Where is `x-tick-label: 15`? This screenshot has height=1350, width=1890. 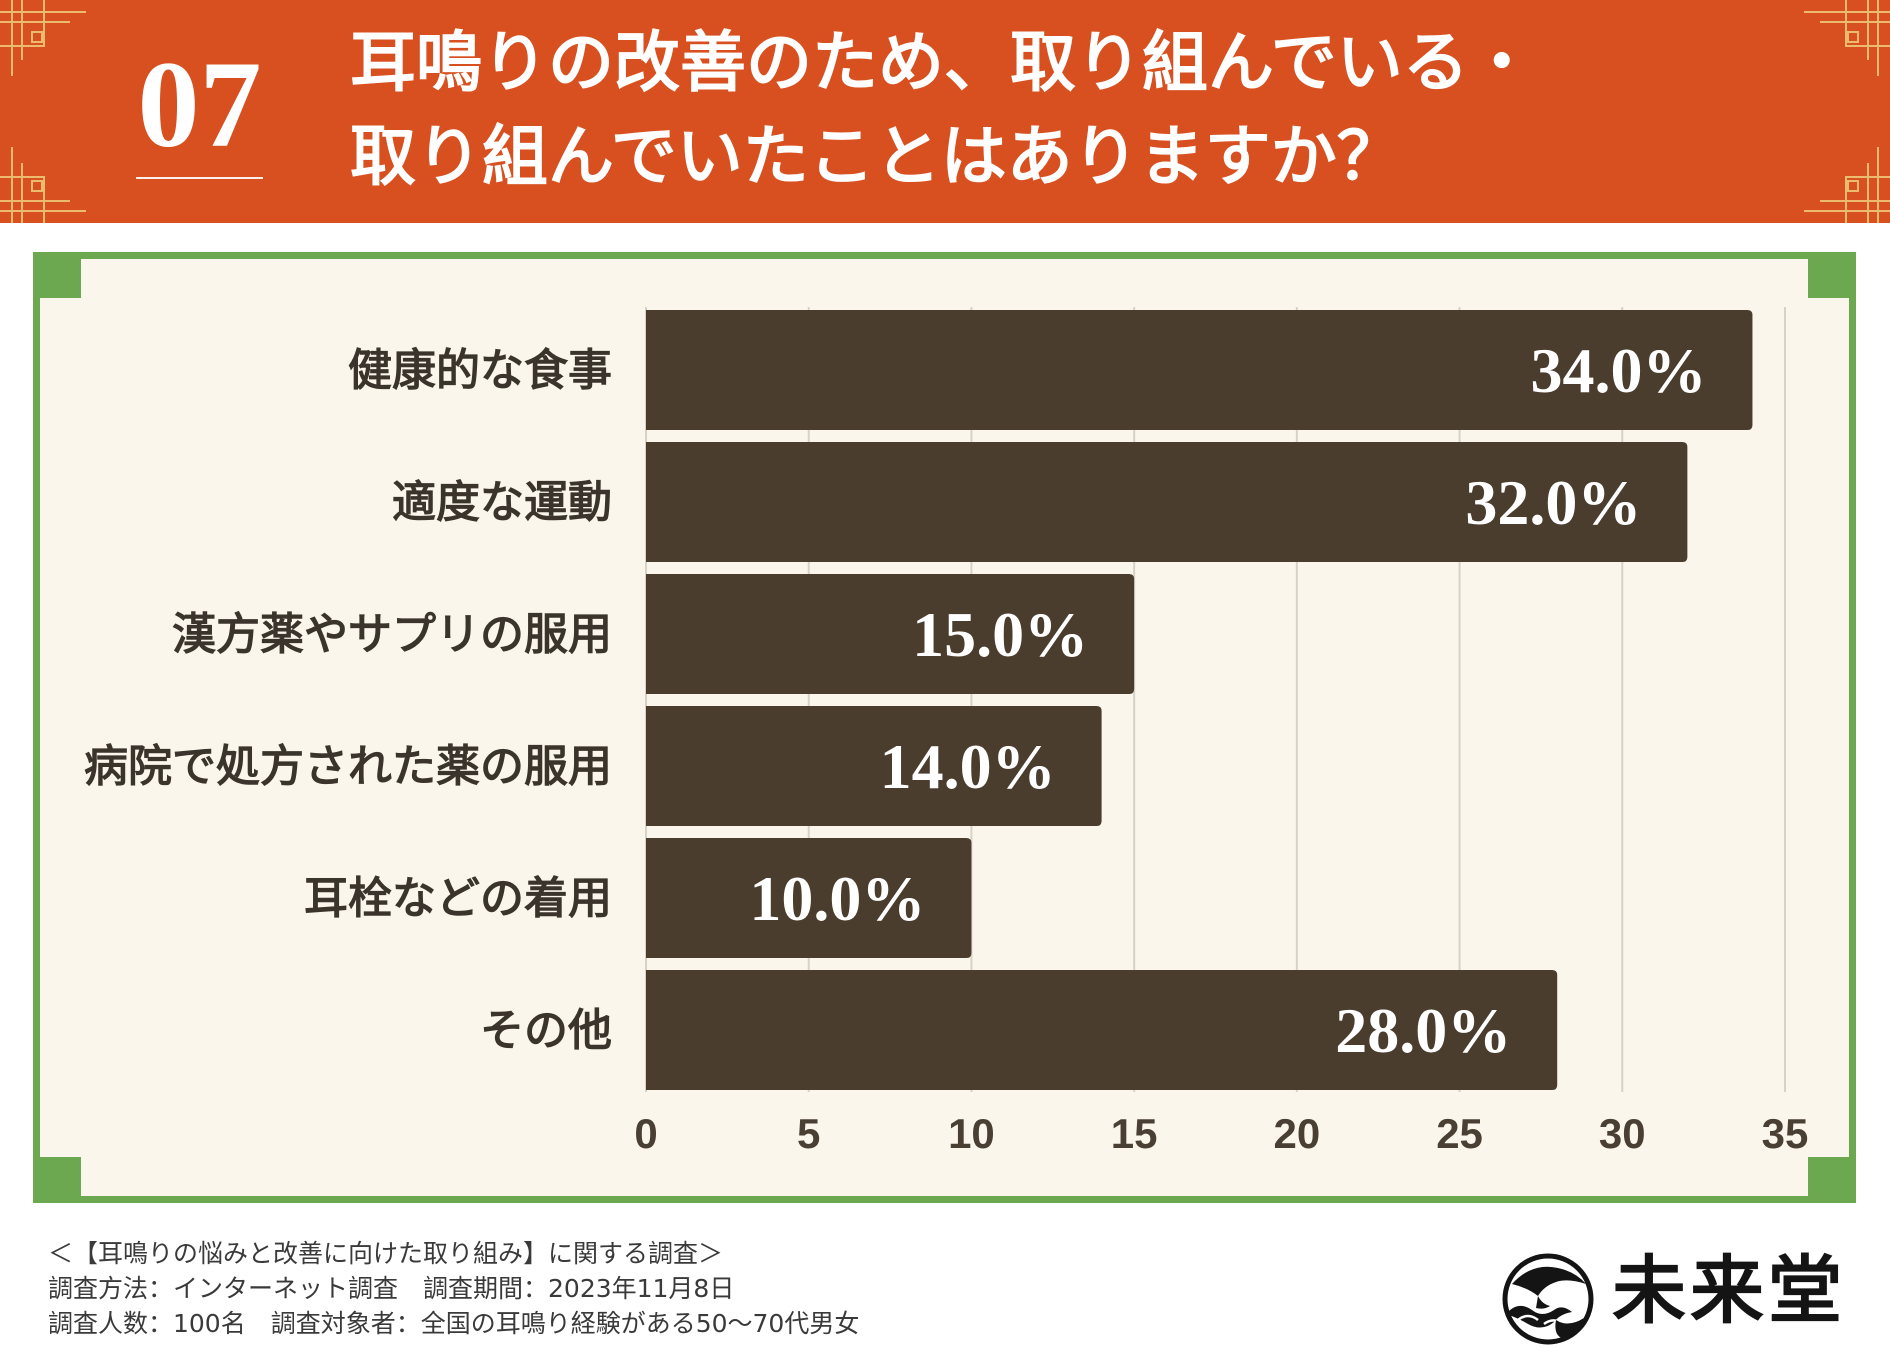
x-tick-label: 15 is located at coordinates (1134, 1133).